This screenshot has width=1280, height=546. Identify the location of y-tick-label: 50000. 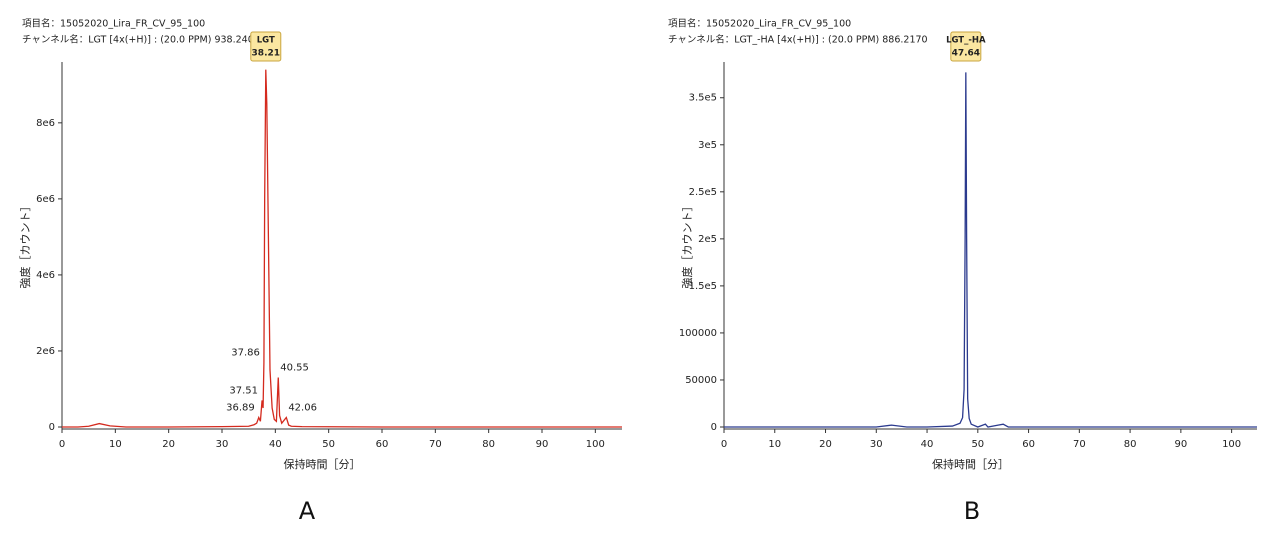
(701, 380).